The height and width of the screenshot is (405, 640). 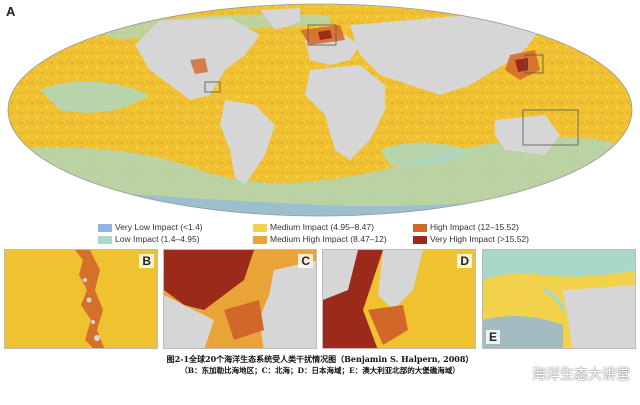 I want to click on legend-item-medium-high: Medium High Impact (8.47–12), so click(x=320, y=239).